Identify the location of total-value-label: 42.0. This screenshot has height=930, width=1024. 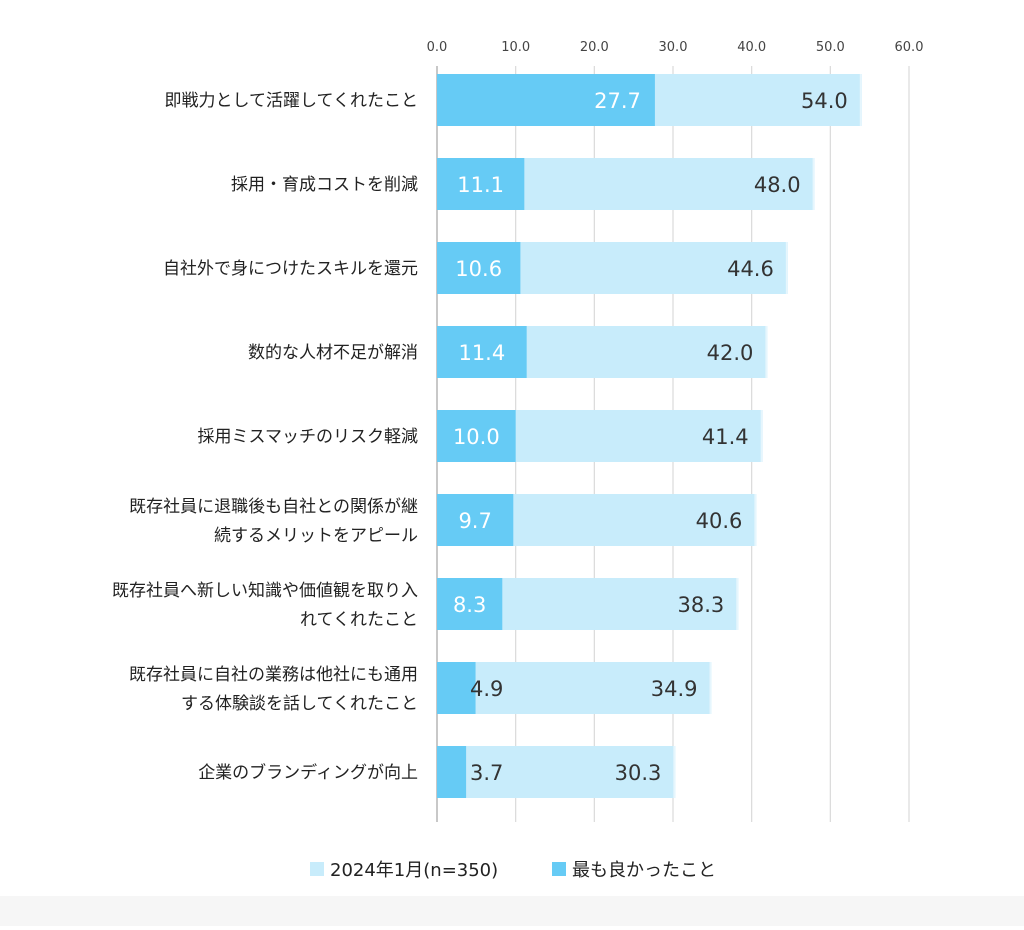
(730, 353).